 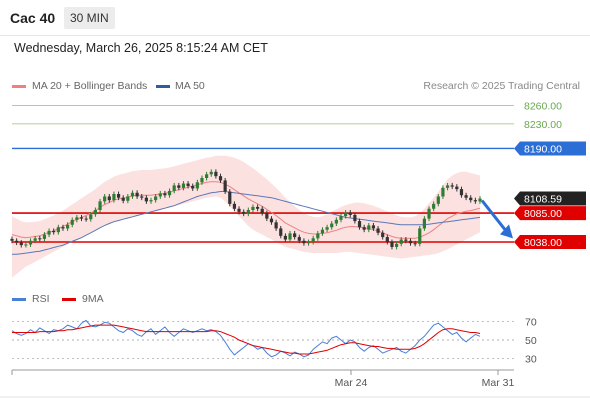 What do you see at coordinates (33, 18) in the screenshot?
I see `instrument-title: Cac 40` at bounding box center [33, 18].